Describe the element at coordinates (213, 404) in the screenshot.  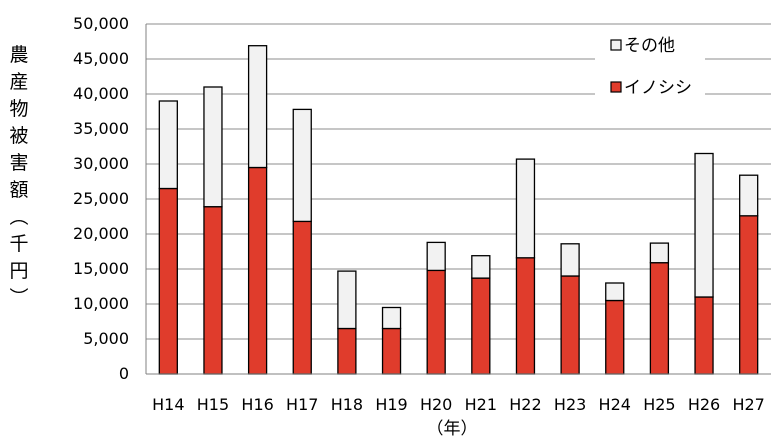
I see `x-tick-label: H15` at that location.